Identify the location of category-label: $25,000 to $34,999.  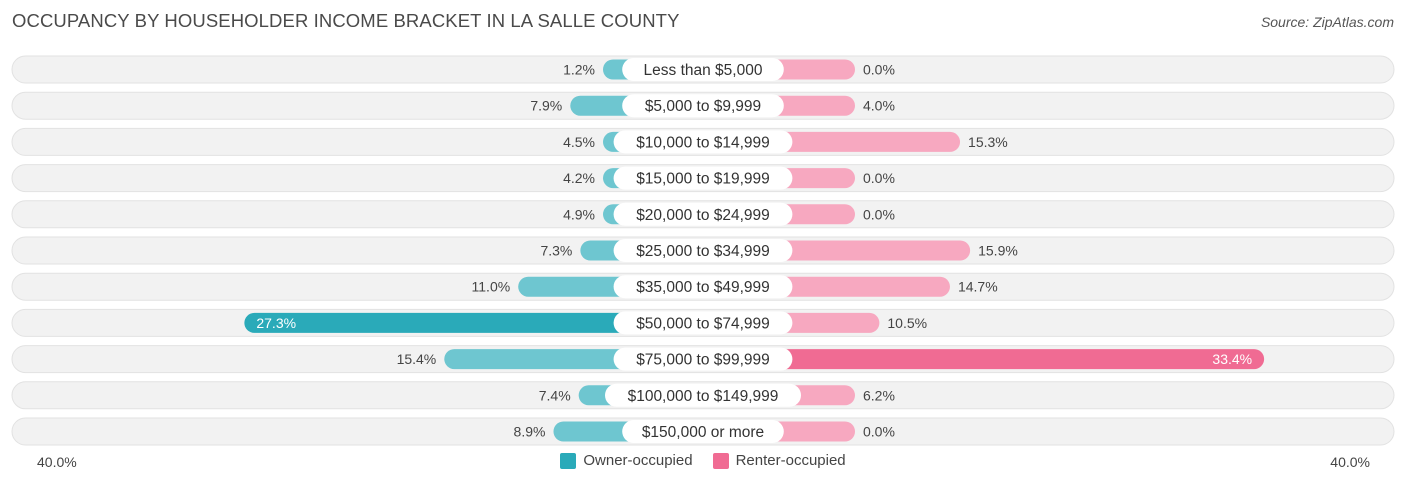
(703, 251).